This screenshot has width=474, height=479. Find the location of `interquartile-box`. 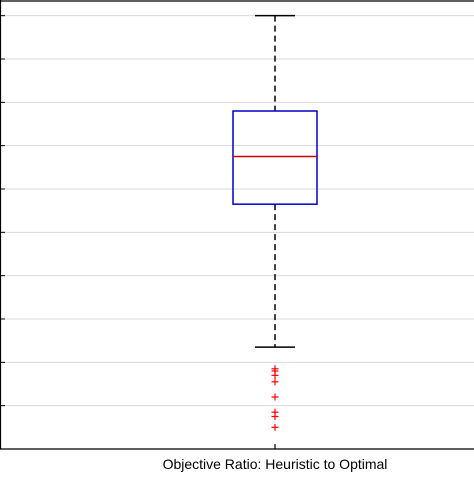

interquartile-box is located at coordinates (275, 157).